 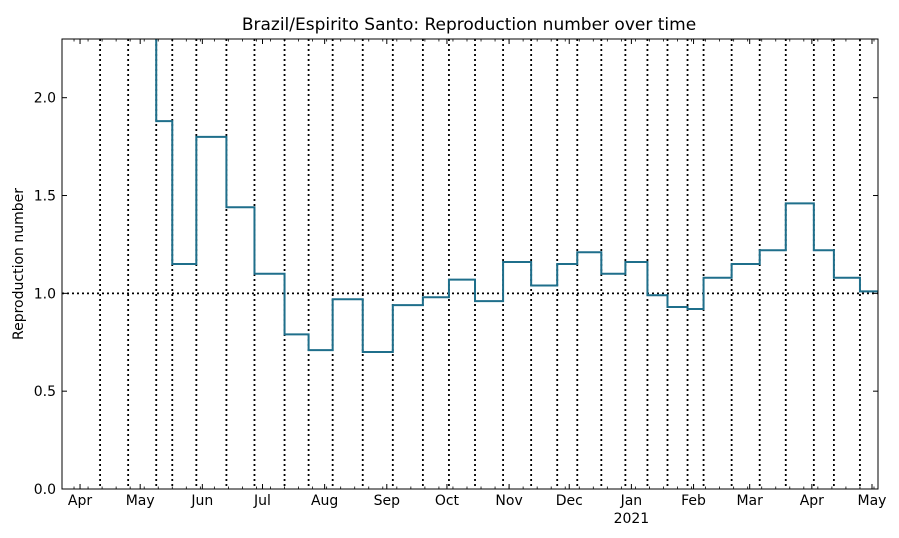 What do you see at coordinates (45, 99) in the screenshot?
I see `y-tick-label: 2.0` at bounding box center [45, 99].